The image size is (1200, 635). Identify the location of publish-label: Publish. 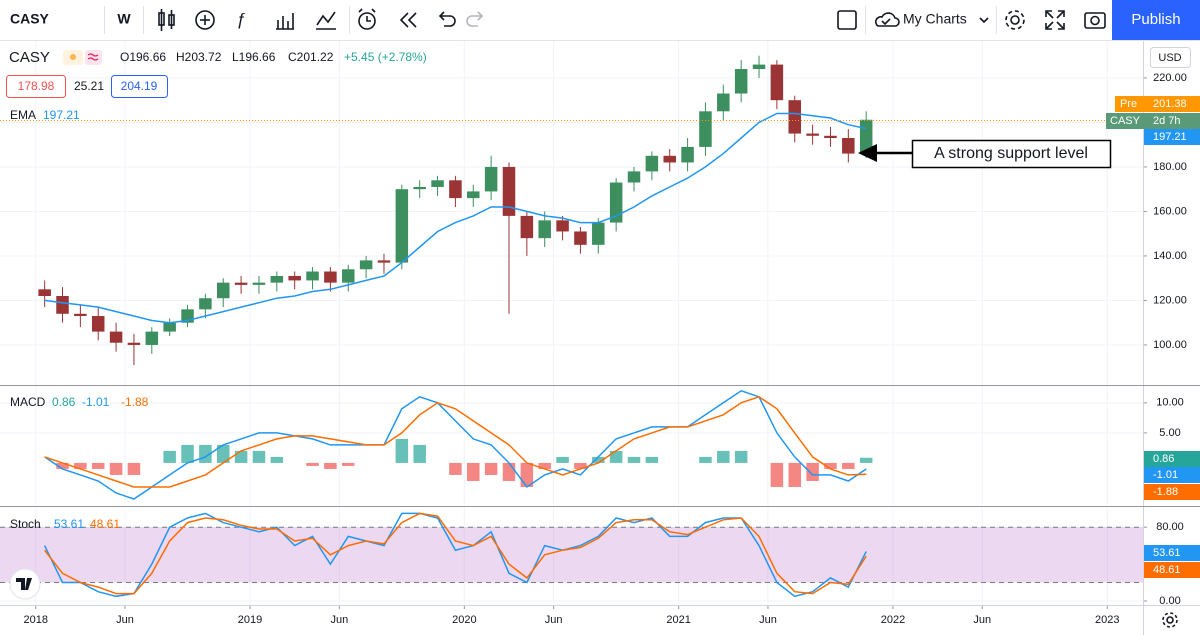
(1155, 19).